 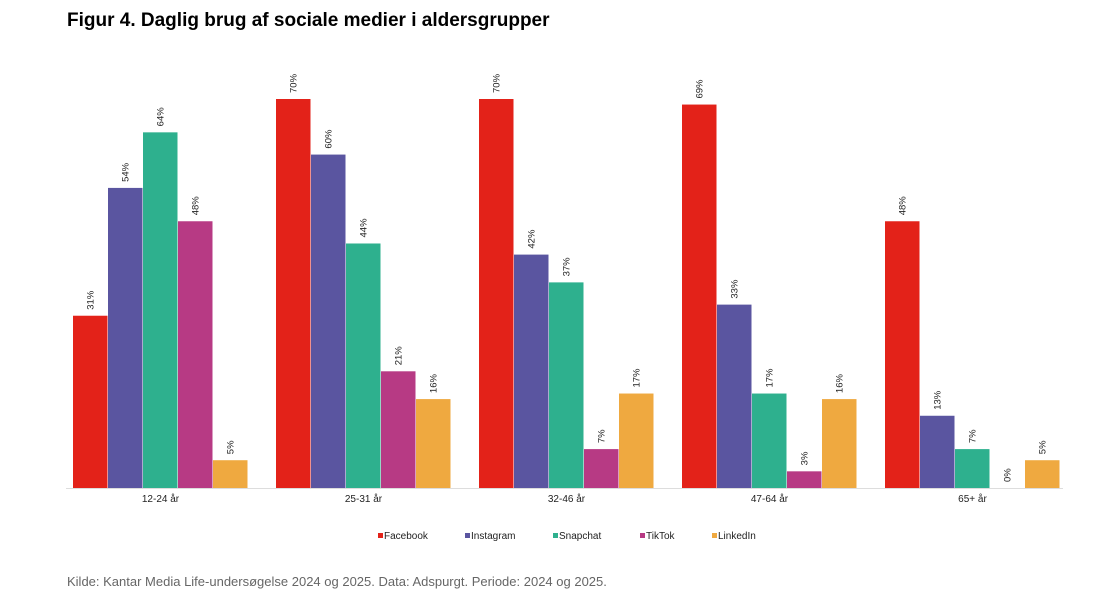 I want to click on legend-swatch-tiktok, so click(x=642, y=535).